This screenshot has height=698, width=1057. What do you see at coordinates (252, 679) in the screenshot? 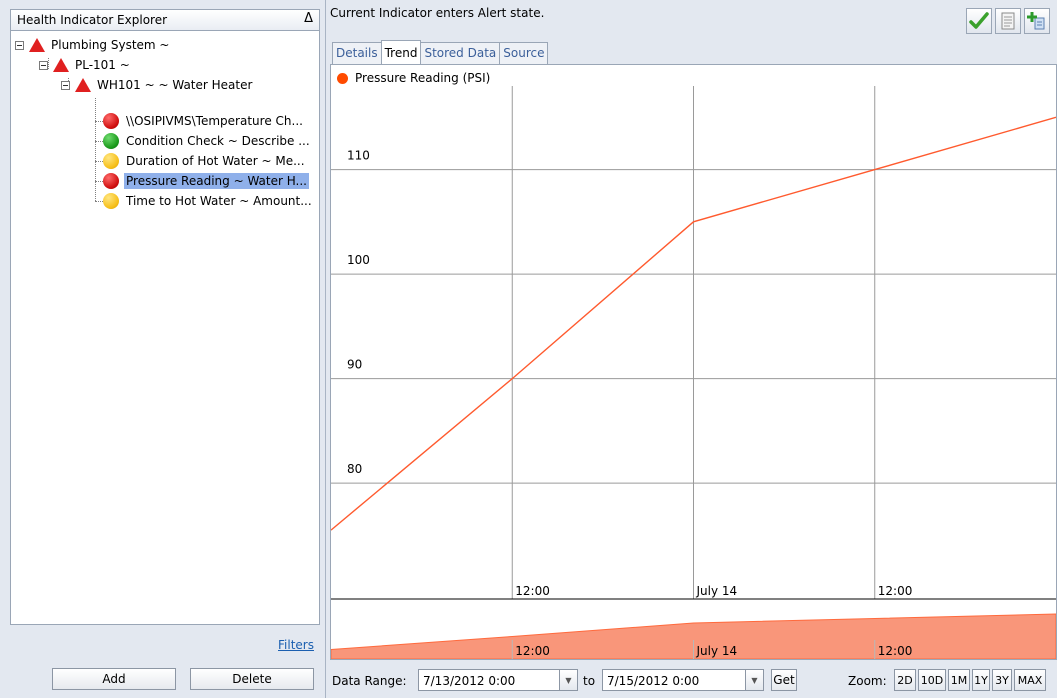
I see `delete-button: Delete` at bounding box center [252, 679].